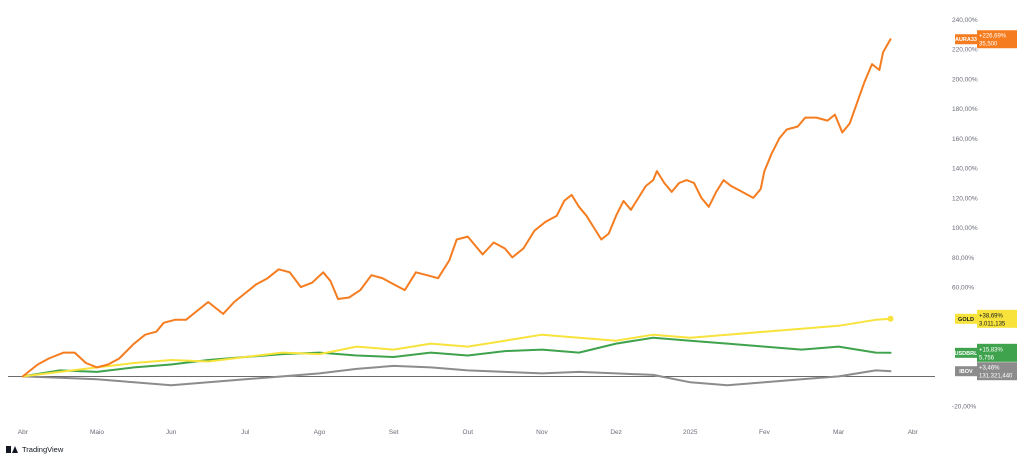 Image resolution: width=1024 pixels, height=463 pixels. I want to click on symbol-name: USDBRL, so click(967, 354).